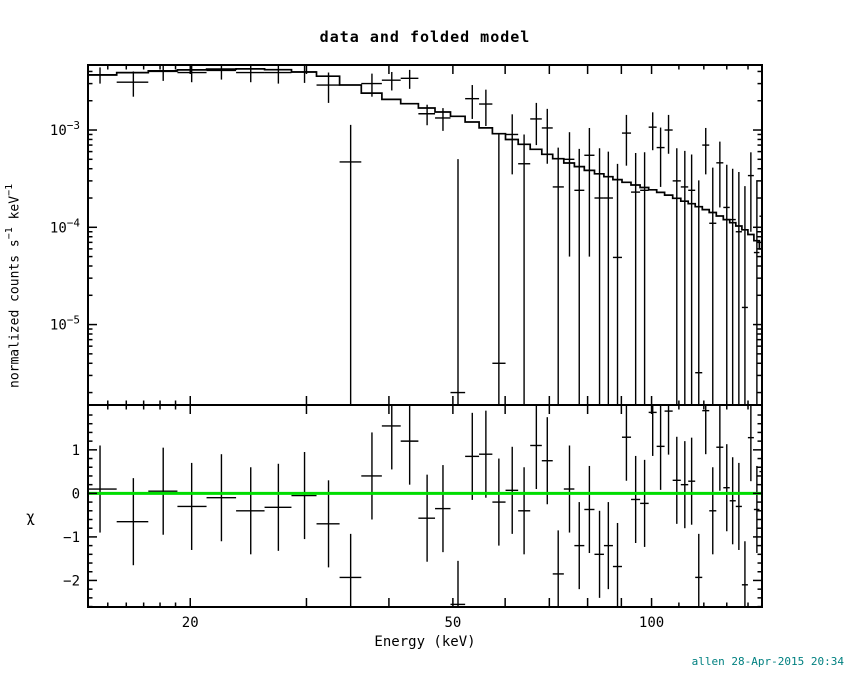 This screenshot has width=850, height=680. I want to click on svg-text: 10⁻⁵, so click(65, 324).